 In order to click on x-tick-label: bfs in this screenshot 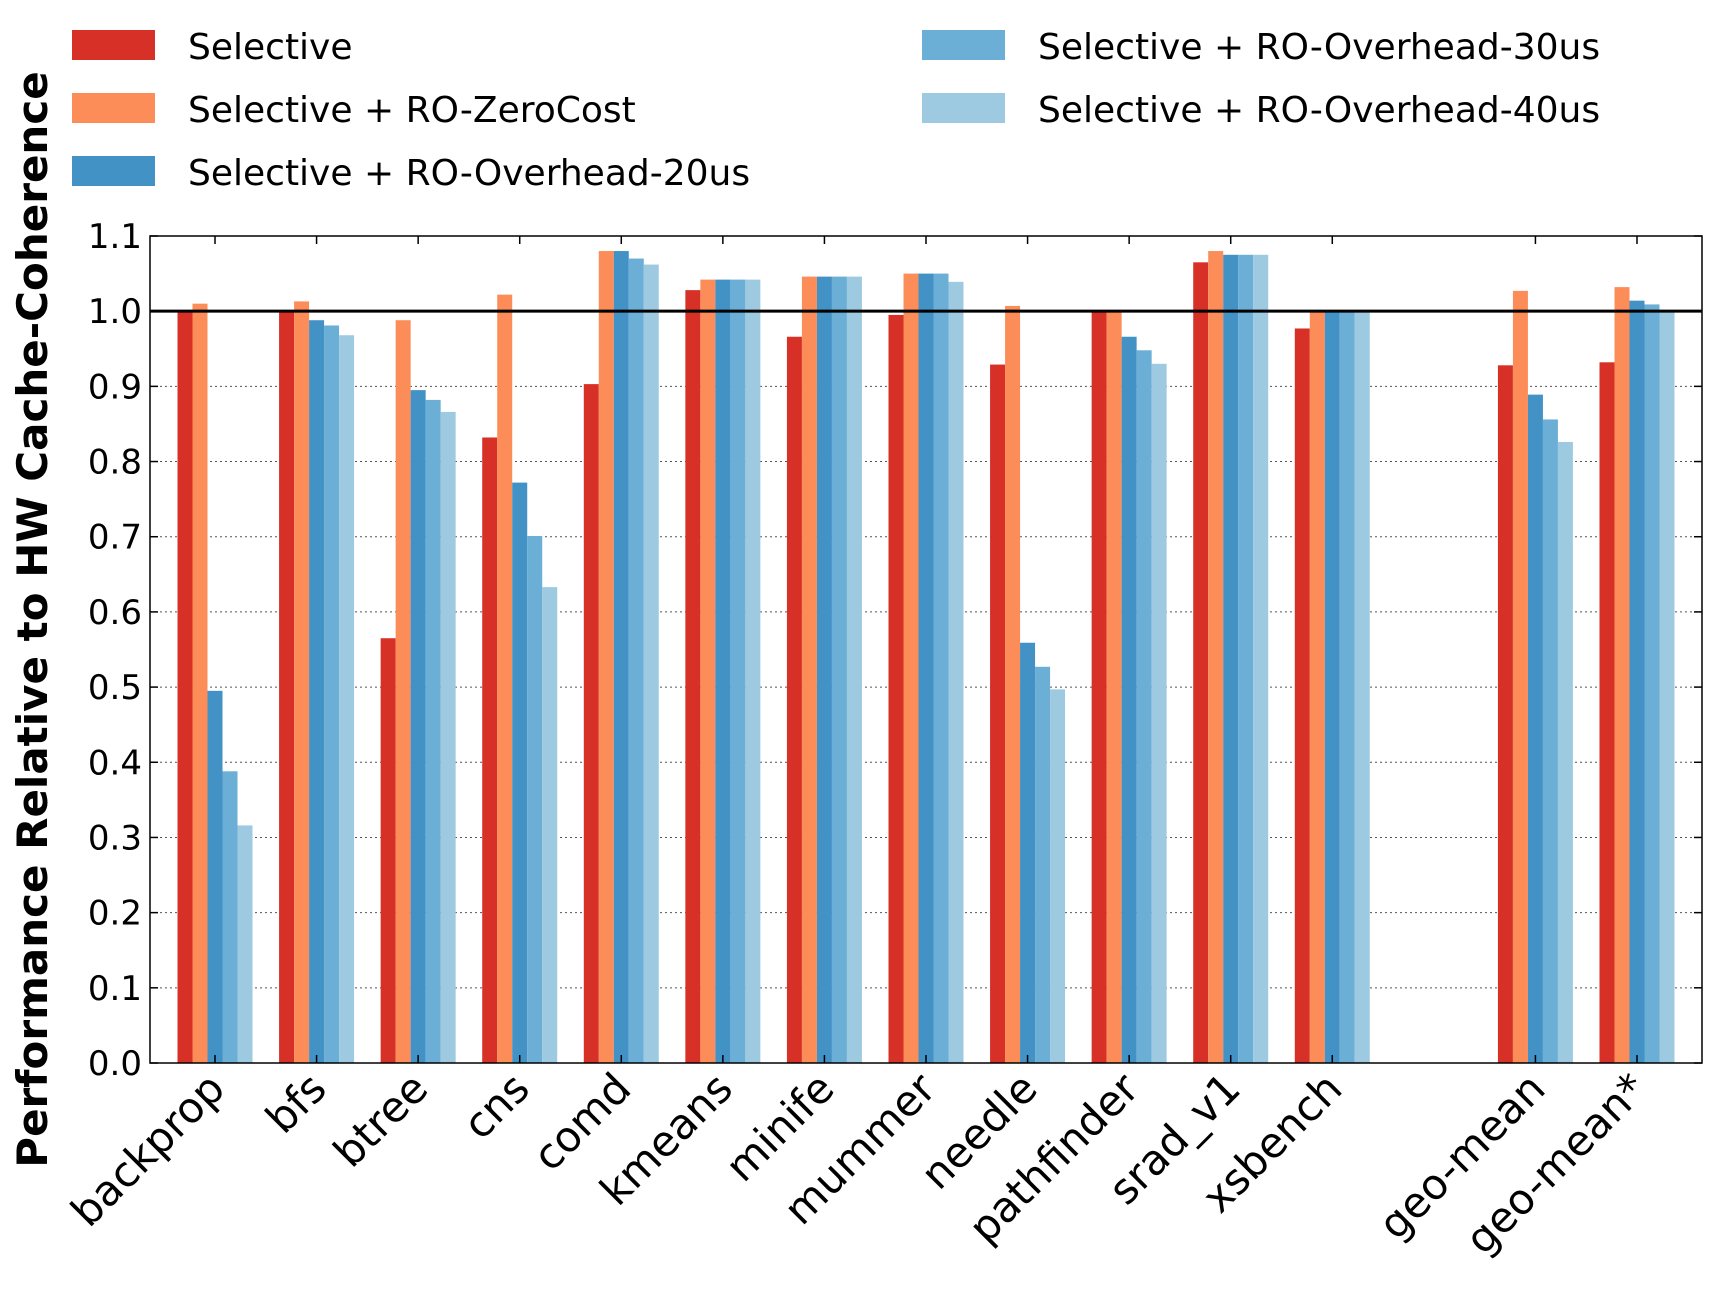, I will do `click(295, 1102)`.